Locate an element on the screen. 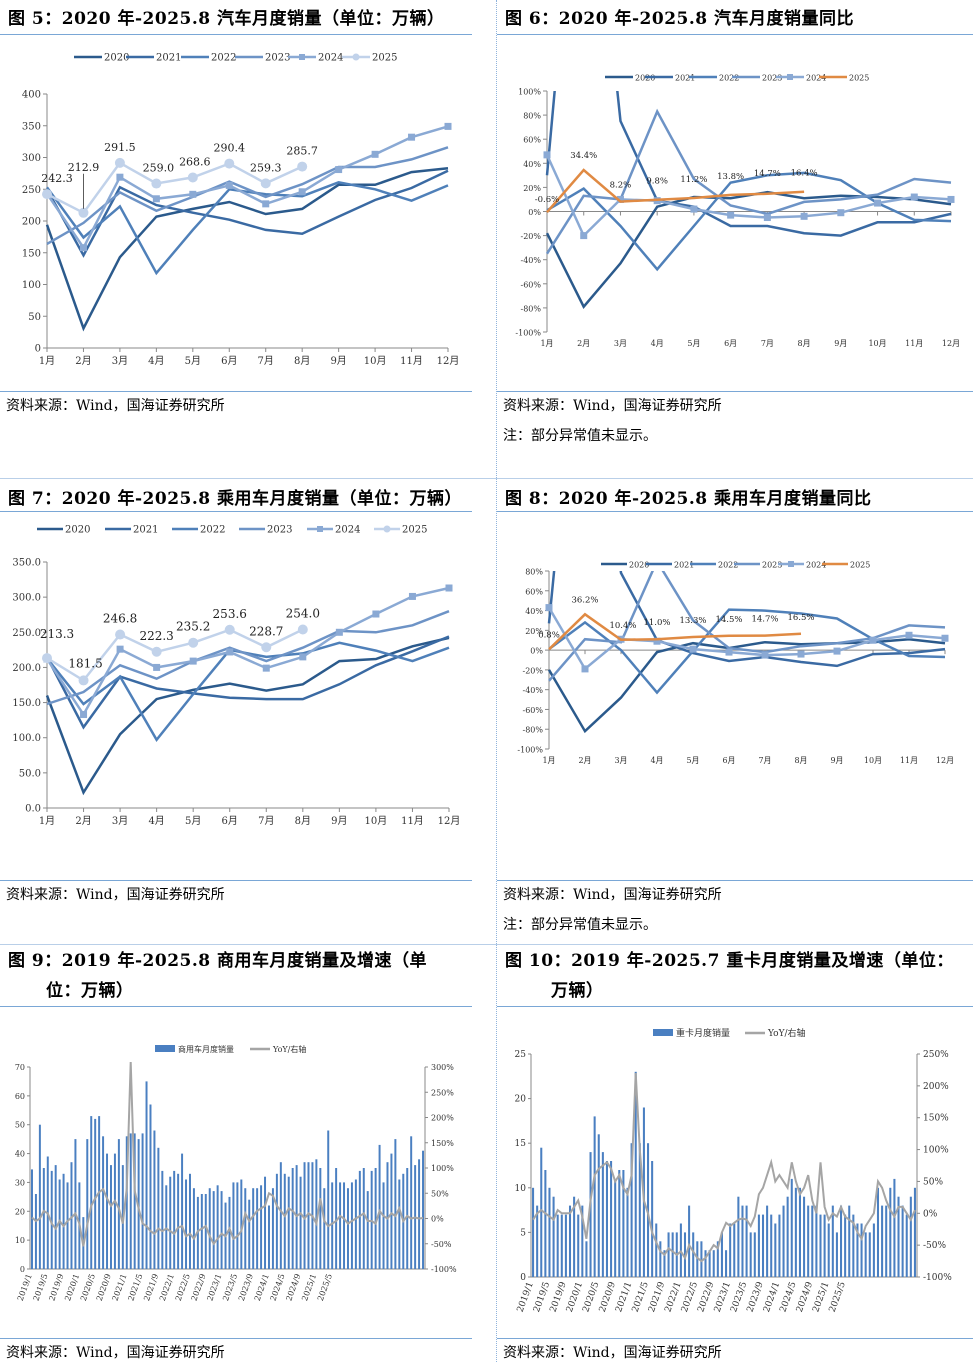  y-tick-label: -100% is located at coordinates (528, 333).